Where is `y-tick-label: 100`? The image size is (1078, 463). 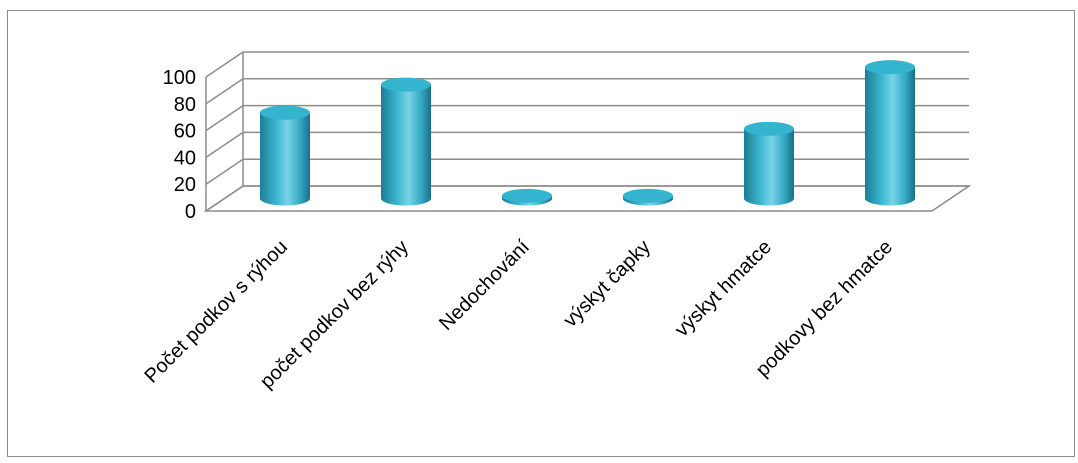
y-tick-label: 100 is located at coordinates (179, 78).